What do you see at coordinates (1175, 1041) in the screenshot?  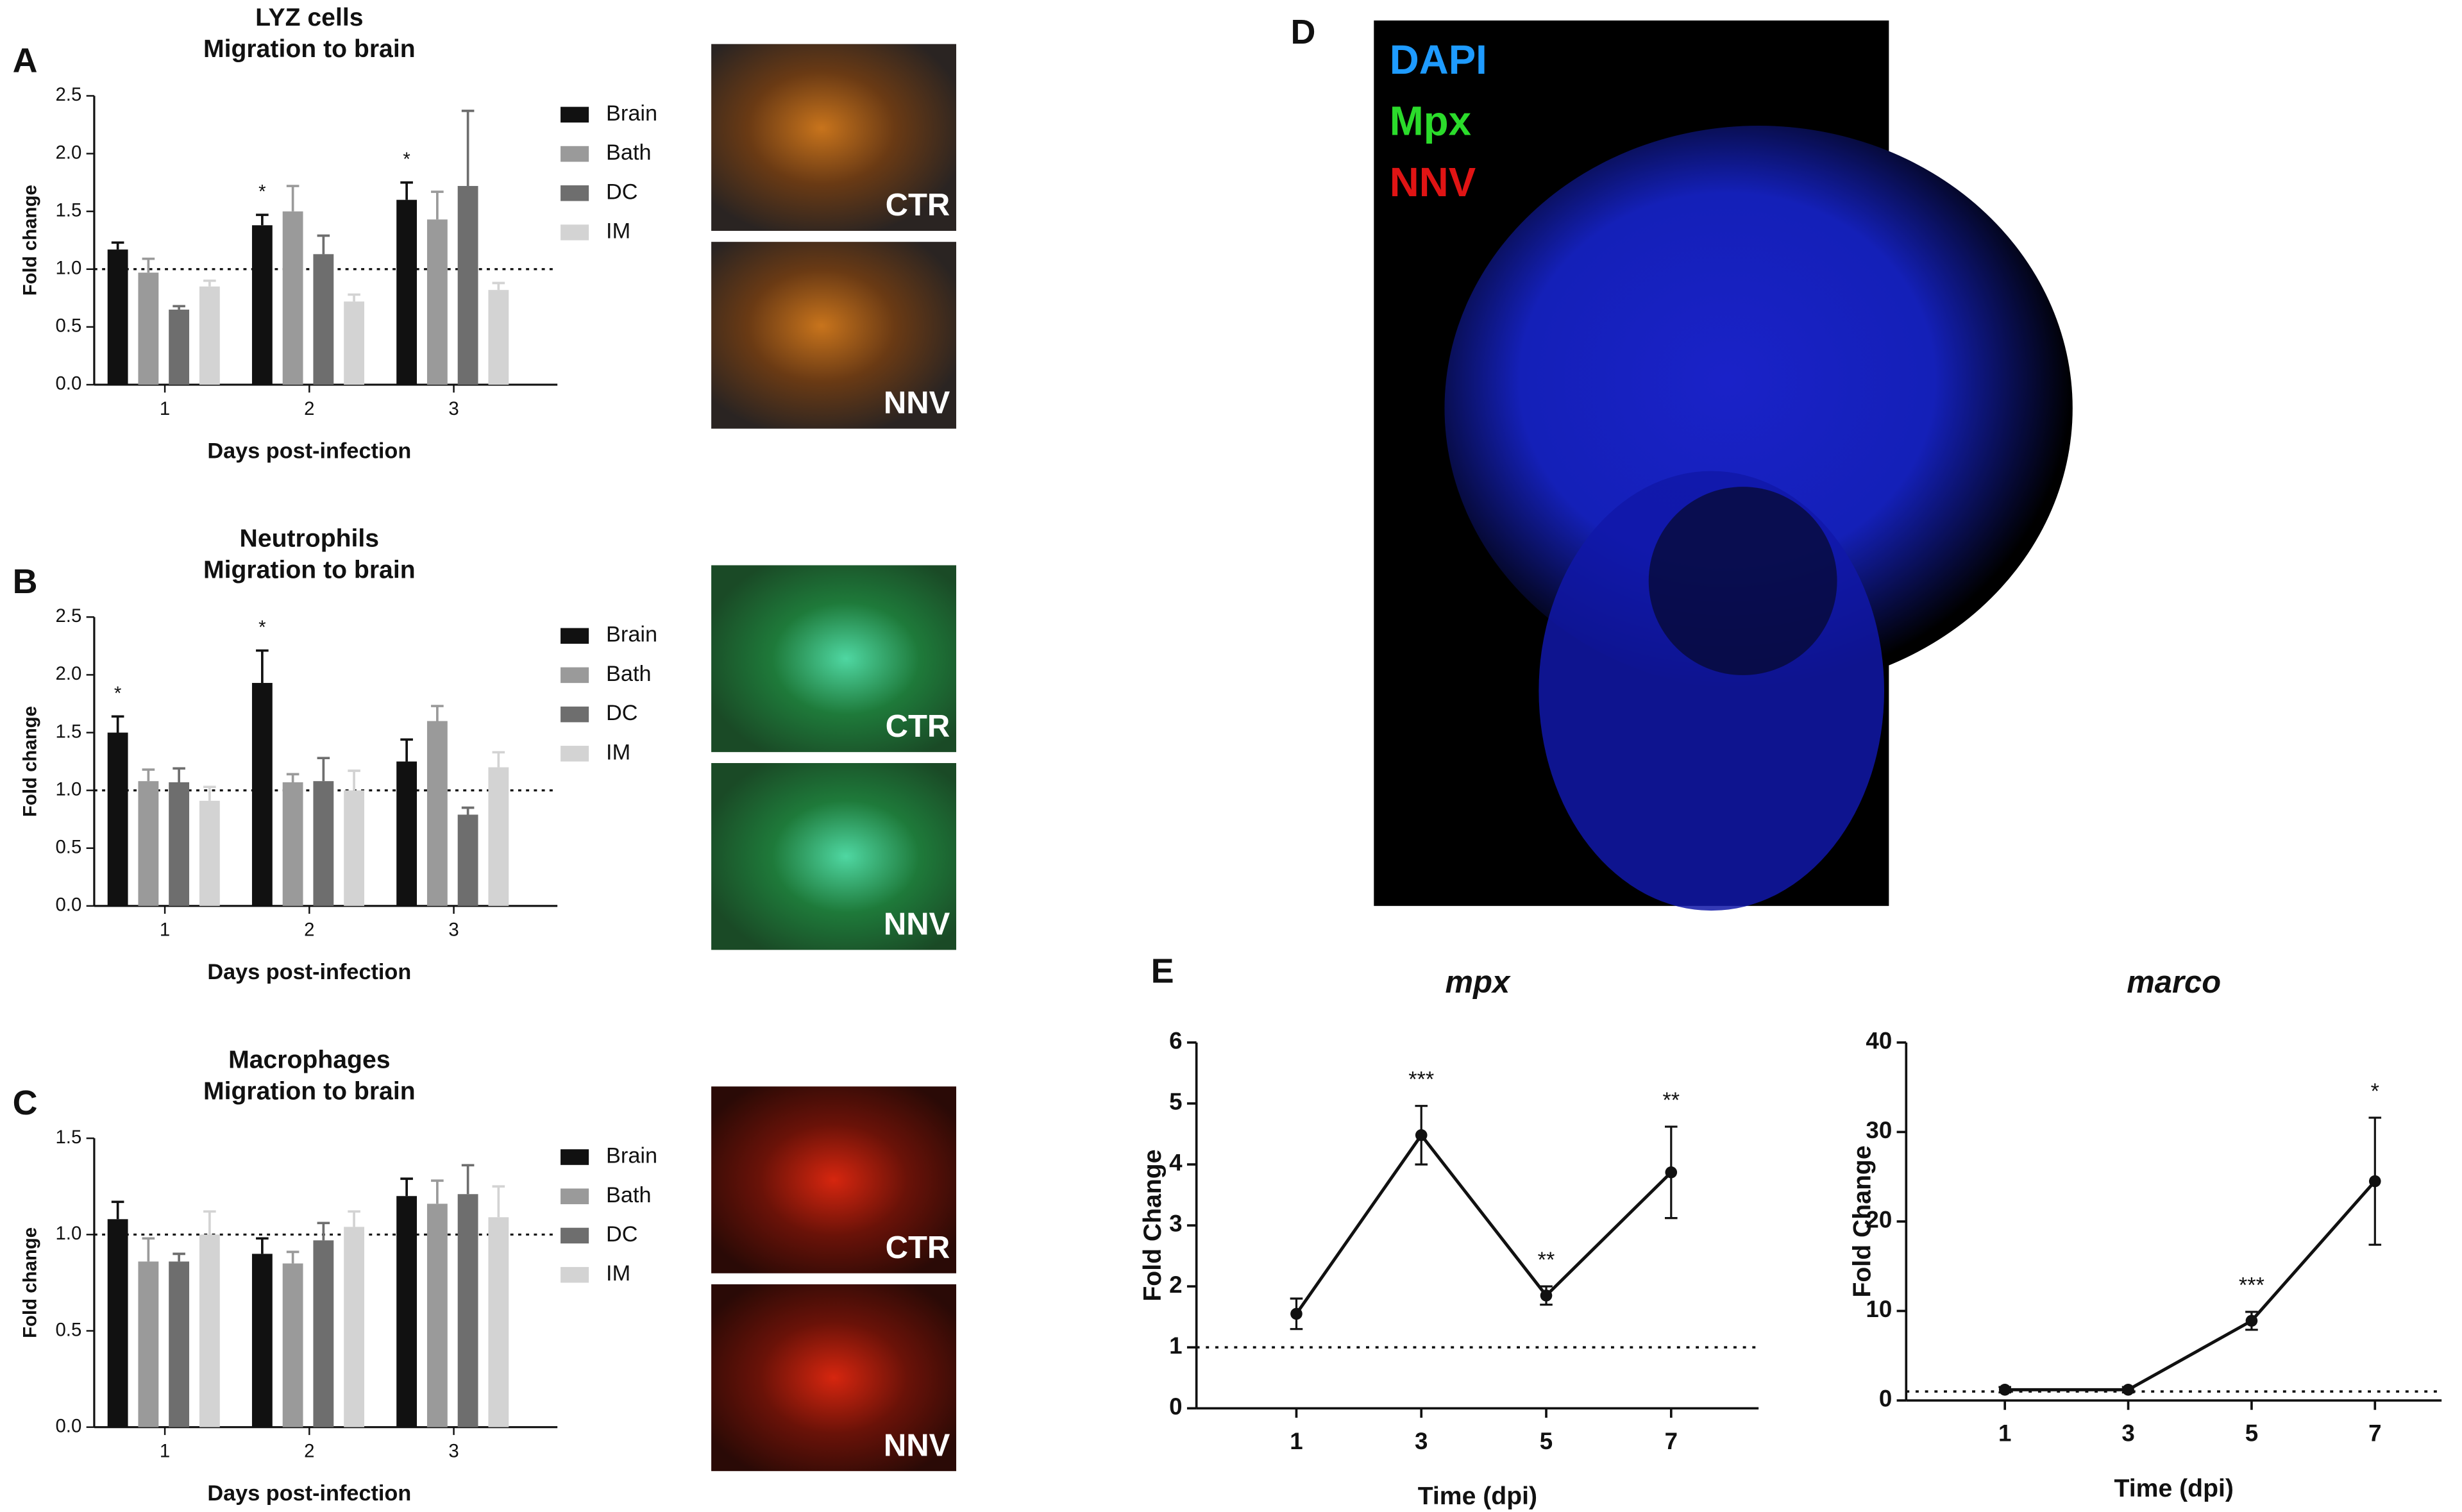 I see `y-tick-label: 6` at bounding box center [1175, 1041].